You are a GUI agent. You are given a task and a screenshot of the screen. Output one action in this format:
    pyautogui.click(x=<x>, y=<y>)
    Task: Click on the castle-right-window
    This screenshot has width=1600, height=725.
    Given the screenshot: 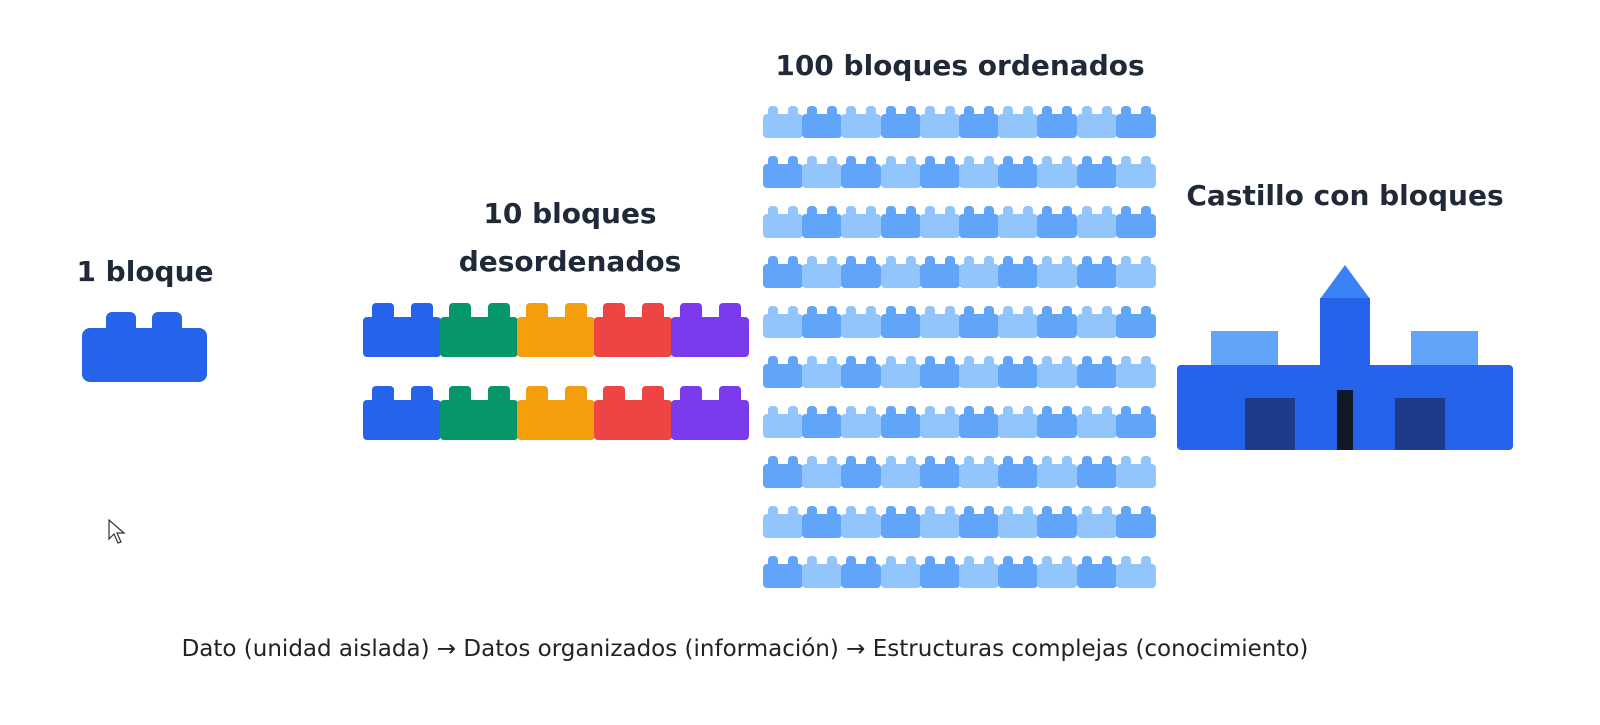 What is the action you would take?
    pyautogui.click(x=1420, y=424)
    